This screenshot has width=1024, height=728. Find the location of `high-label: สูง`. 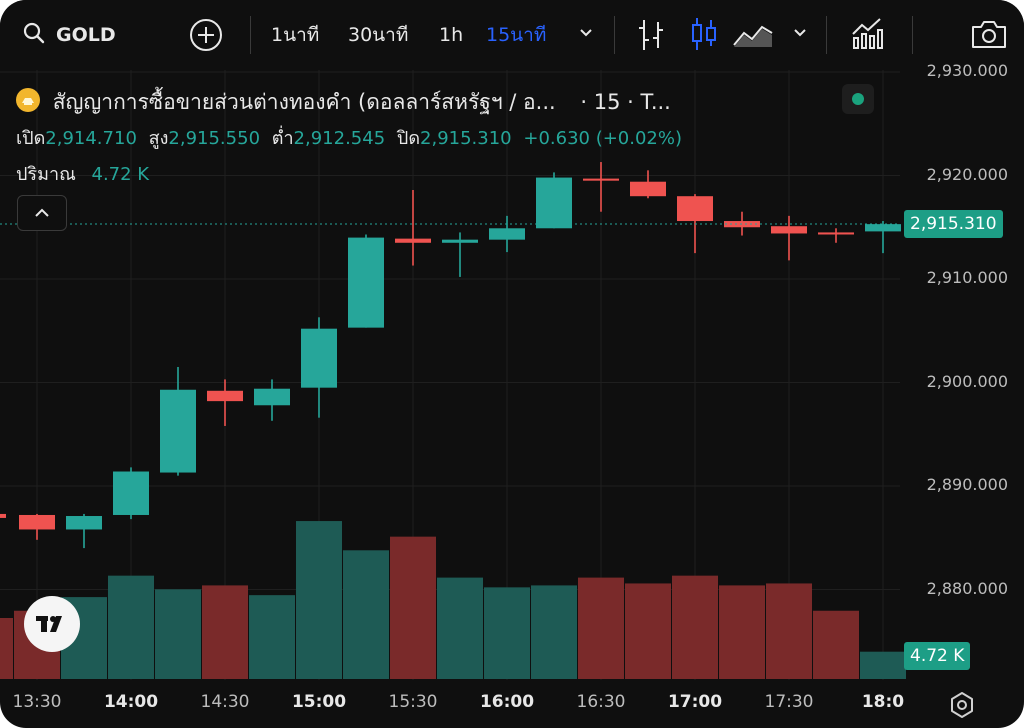

high-label: สูง is located at coordinates (158, 138).